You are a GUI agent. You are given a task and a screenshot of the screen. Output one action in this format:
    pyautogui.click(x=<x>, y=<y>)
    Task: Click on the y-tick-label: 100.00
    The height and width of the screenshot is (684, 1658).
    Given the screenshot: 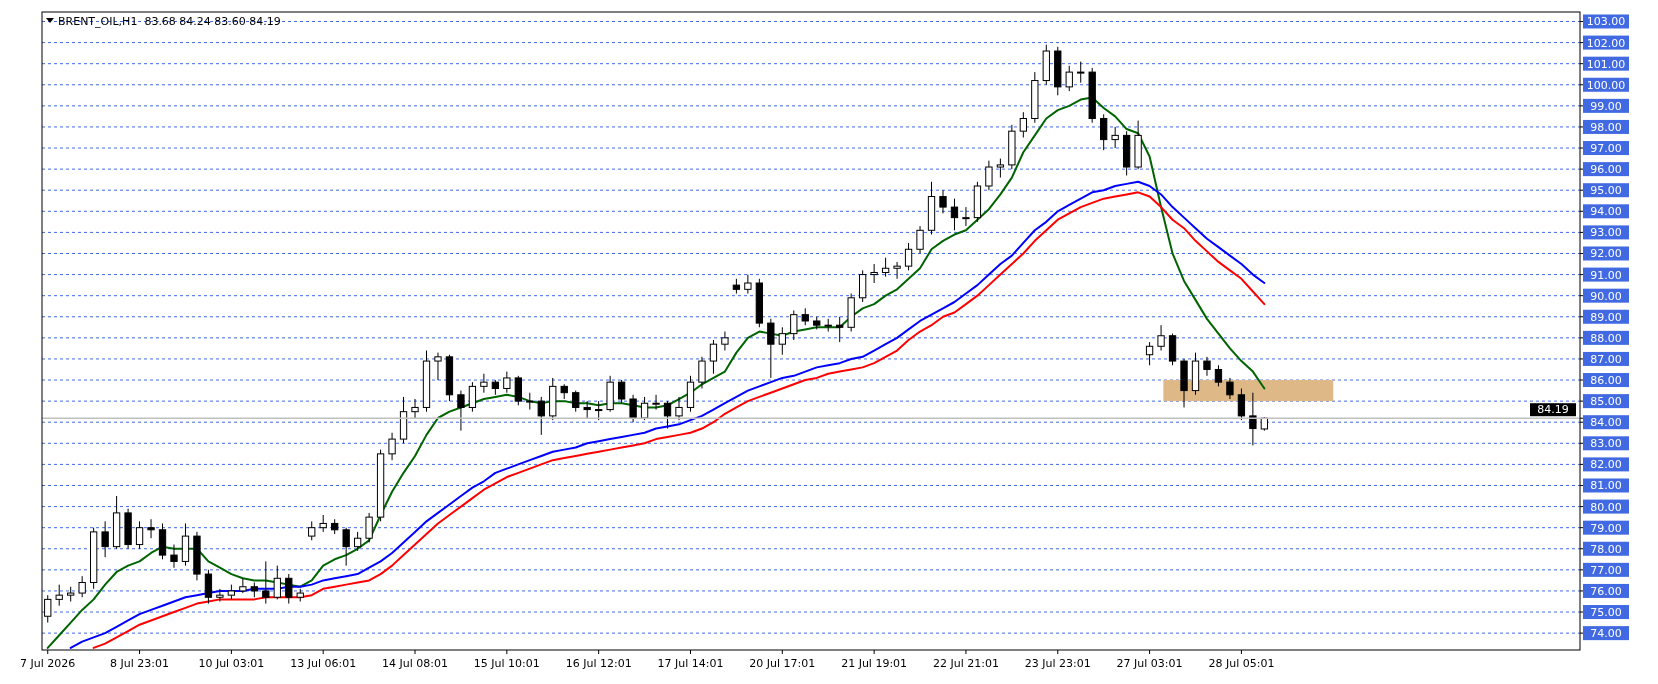 What is the action you would take?
    pyautogui.click(x=1606, y=85)
    